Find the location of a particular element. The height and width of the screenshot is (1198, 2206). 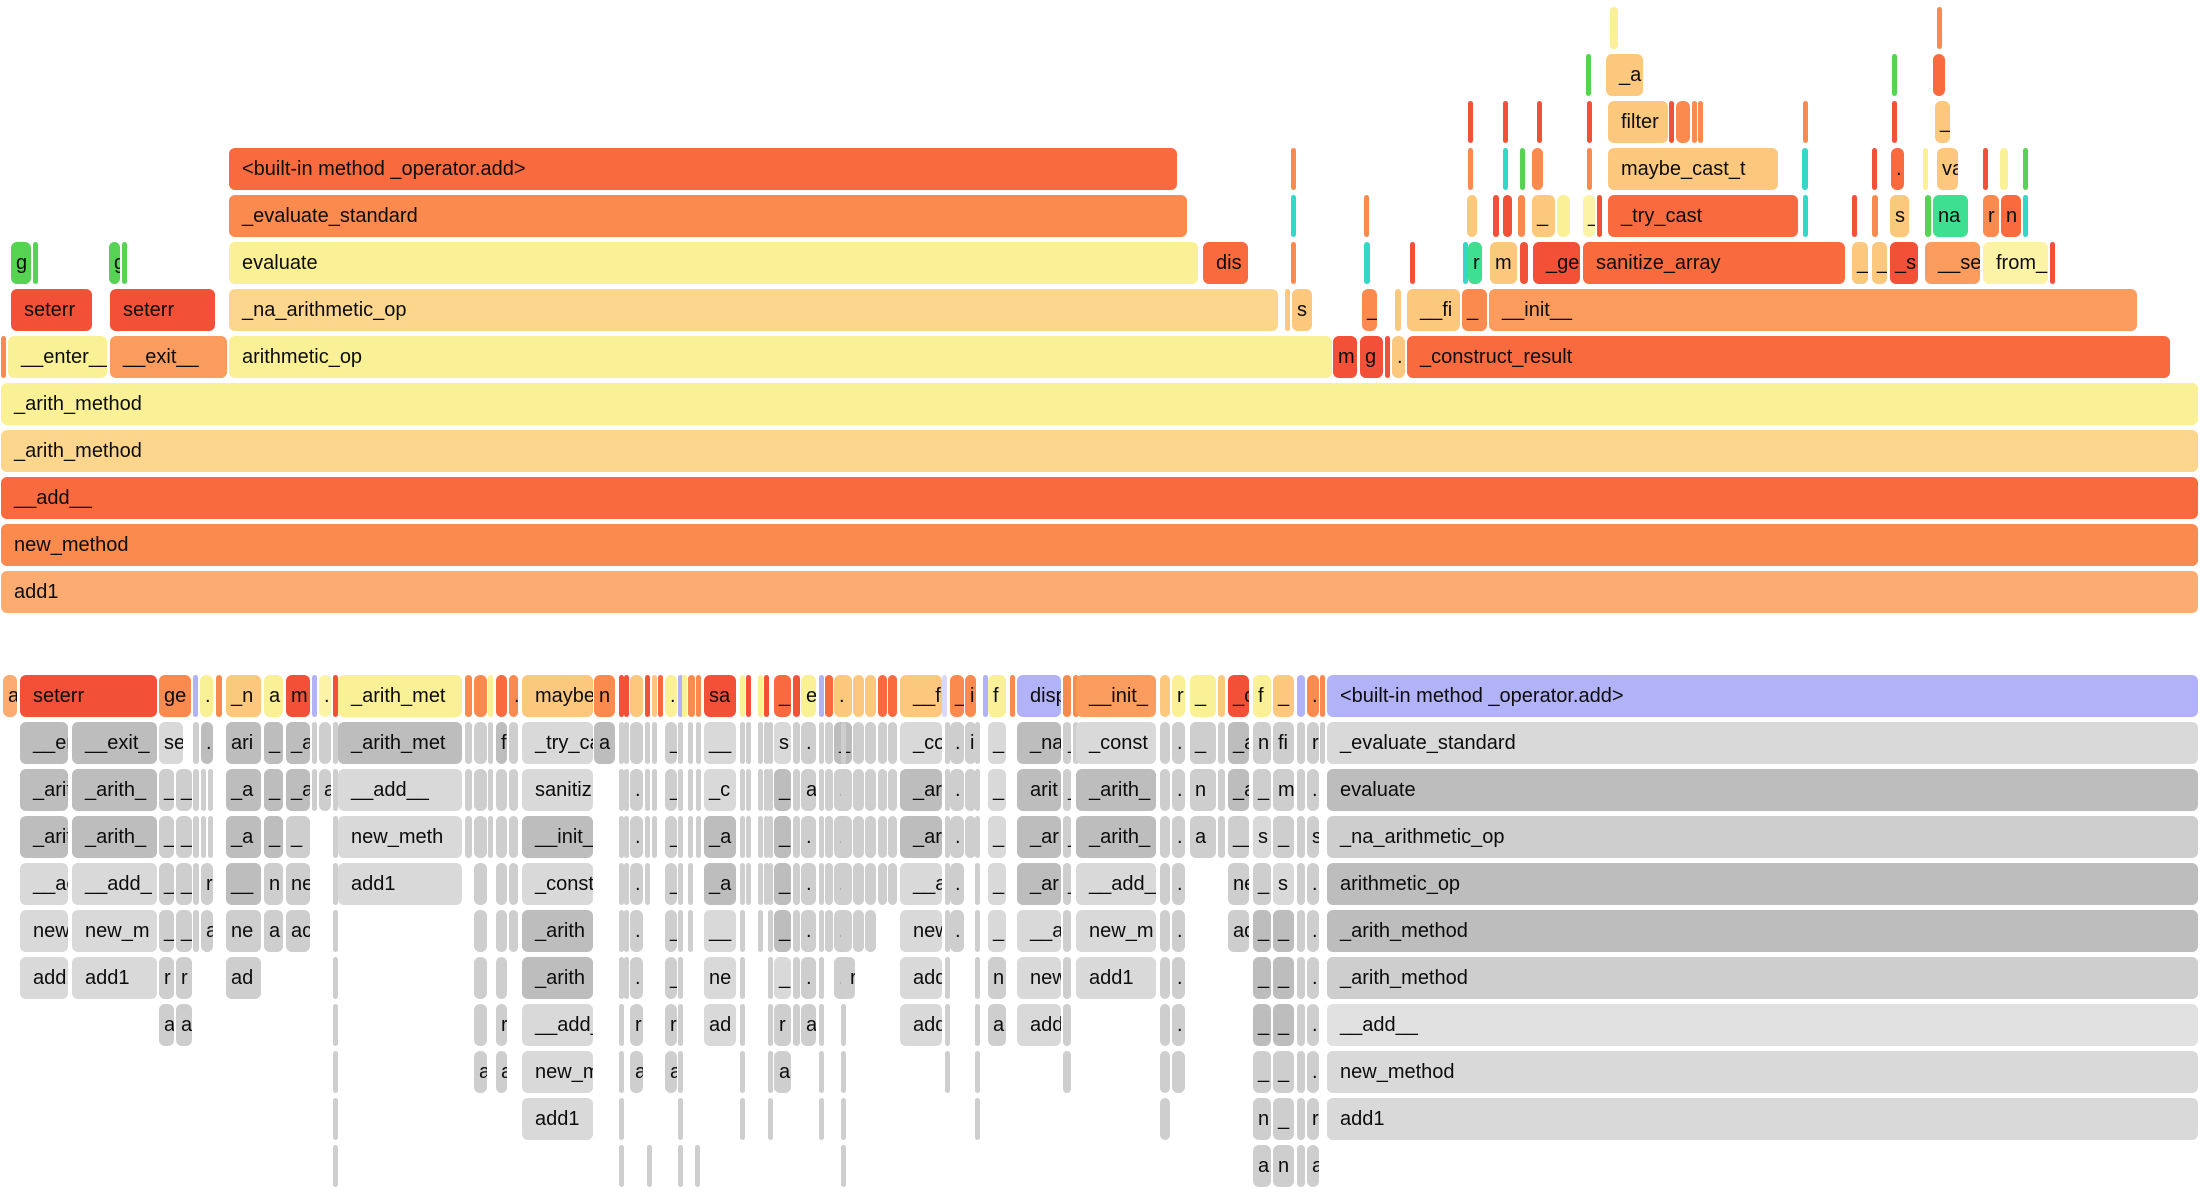

frame-bar: new is located at coordinates (1039, 978).